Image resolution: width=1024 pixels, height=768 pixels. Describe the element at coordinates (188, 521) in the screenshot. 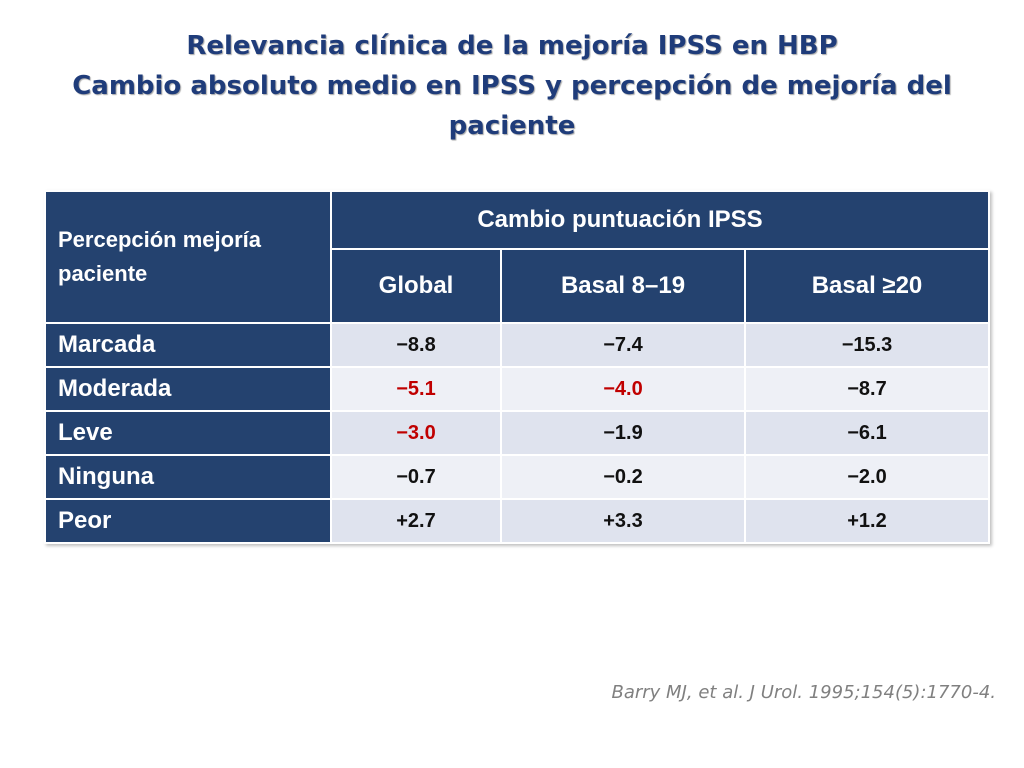

I see `row-label: Peor` at that location.